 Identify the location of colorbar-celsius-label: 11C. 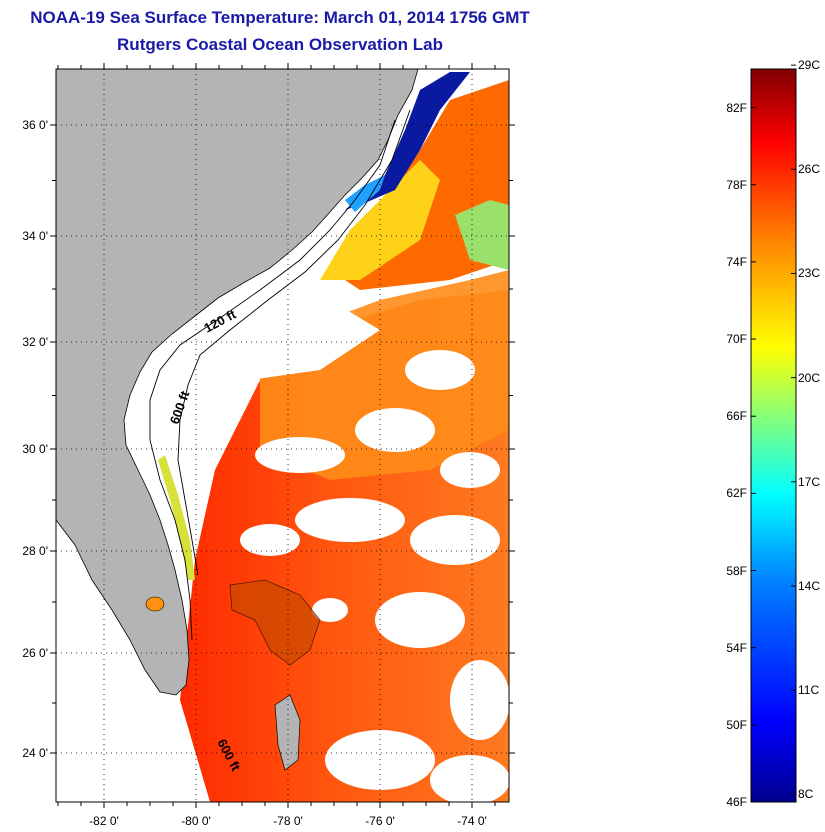
(809, 690).